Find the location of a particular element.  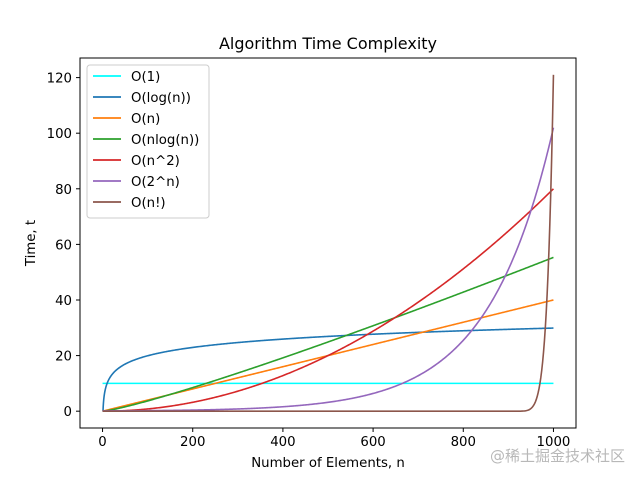

y-tick-label: 0 is located at coordinates (68, 412).